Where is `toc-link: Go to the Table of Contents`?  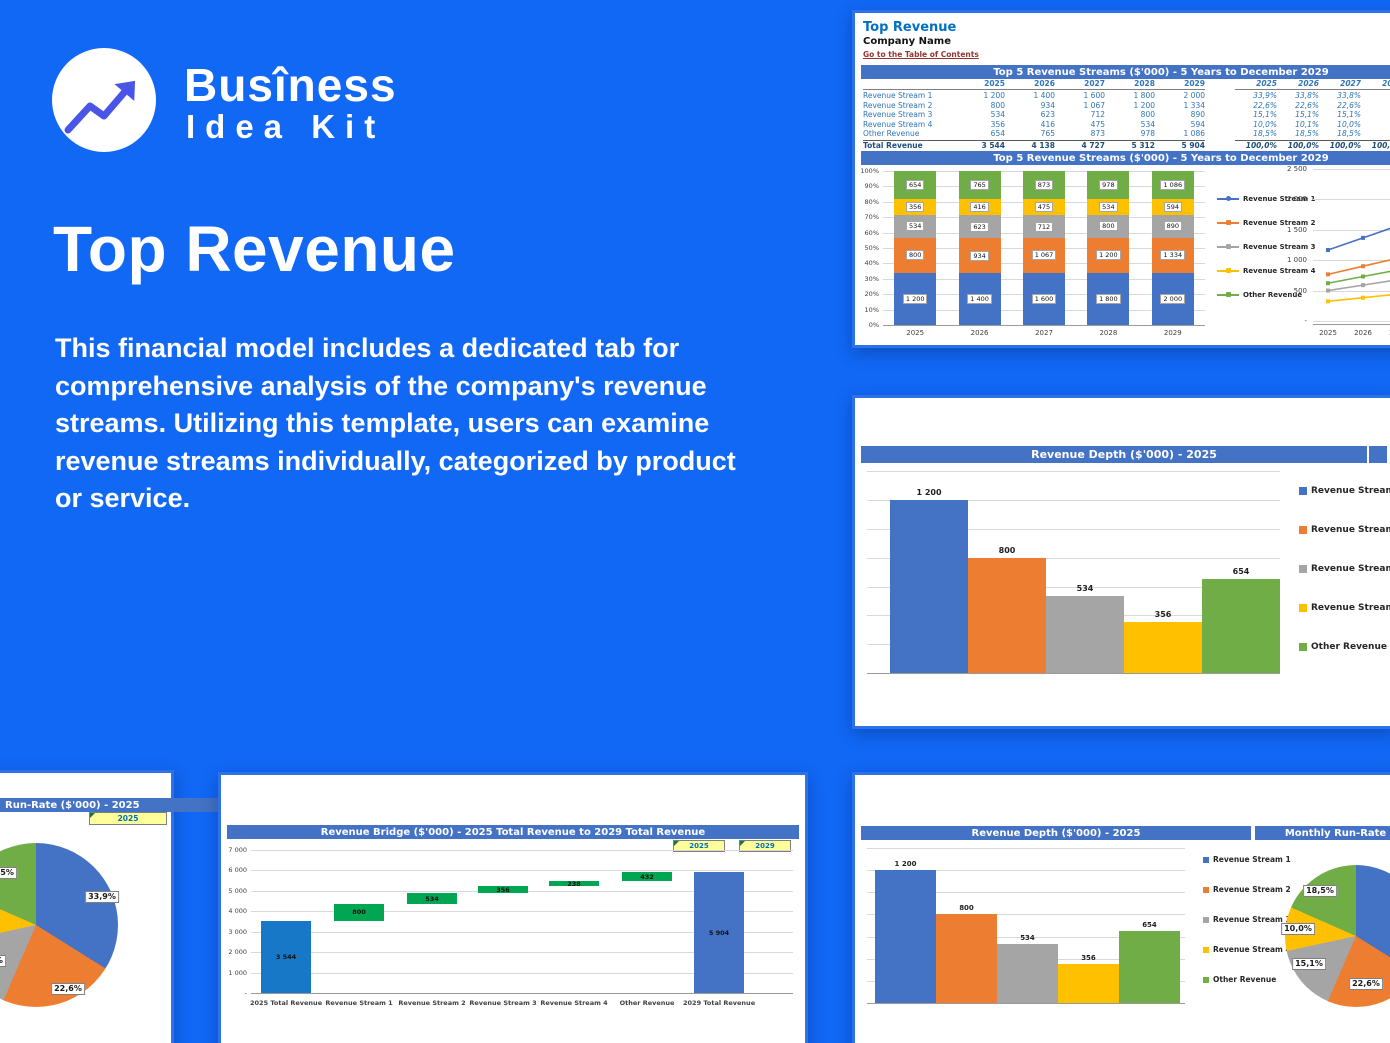
toc-link: Go to the Table of Contents is located at coordinates (921, 54).